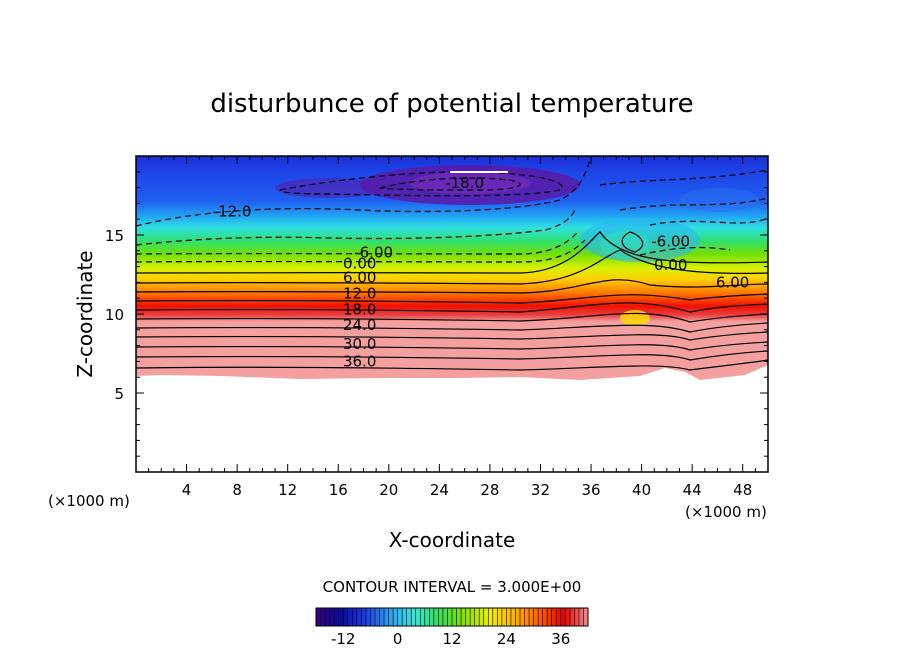 The image size is (904, 654). I want to click on contour-label: 18.0, so click(359, 309).